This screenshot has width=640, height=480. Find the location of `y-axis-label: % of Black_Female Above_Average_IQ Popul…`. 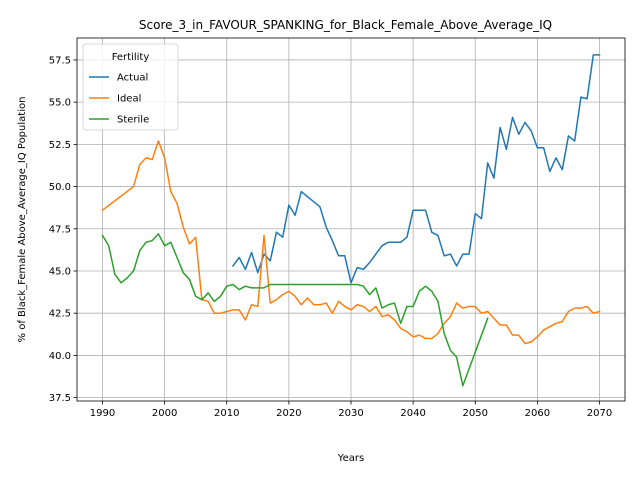

y-axis-label: % of Black_Female Above_Average_IQ Popul… is located at coordinates (22, 220).